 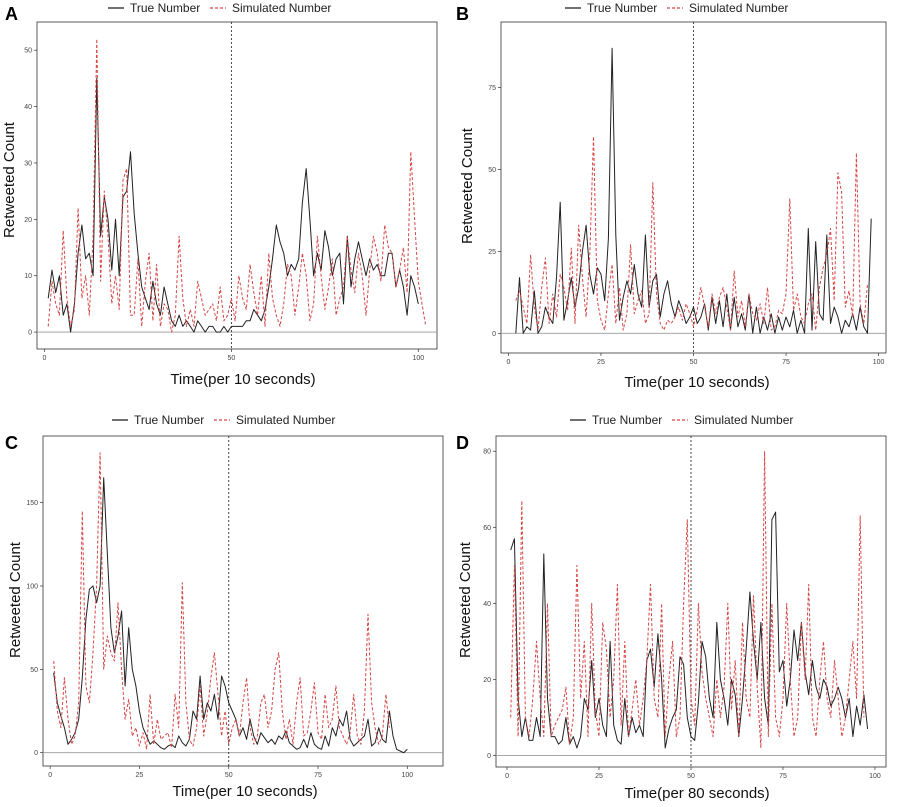 I want to click on panel-letter: D, so click(x=462, y=443).